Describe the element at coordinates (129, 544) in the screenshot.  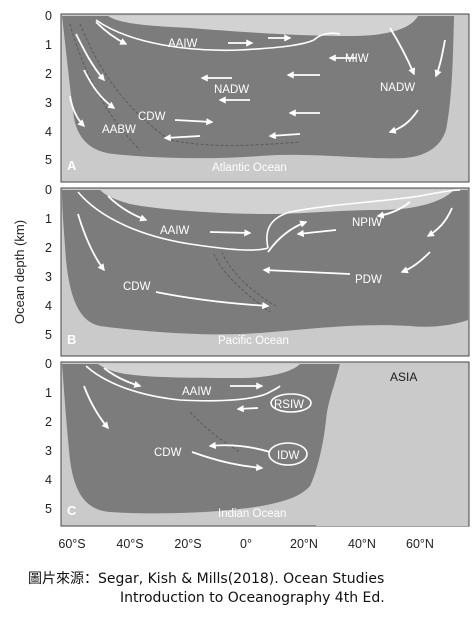
I see `svg-text: 40°S` at that location.